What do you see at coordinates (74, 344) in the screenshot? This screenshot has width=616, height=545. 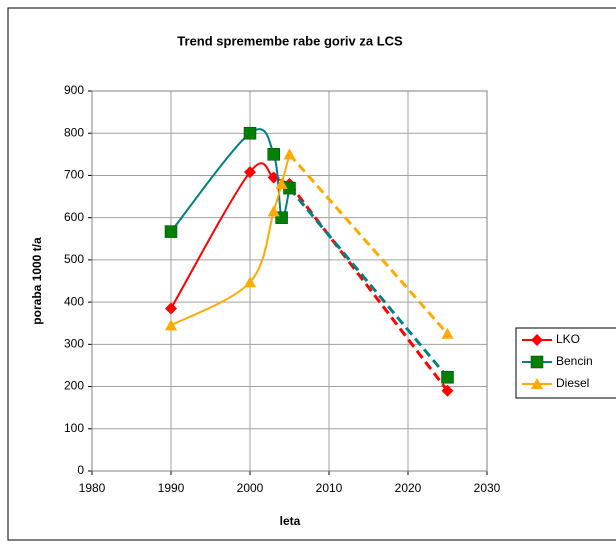 I see `y-tick-label: 300` at bounding box center [74, 344].